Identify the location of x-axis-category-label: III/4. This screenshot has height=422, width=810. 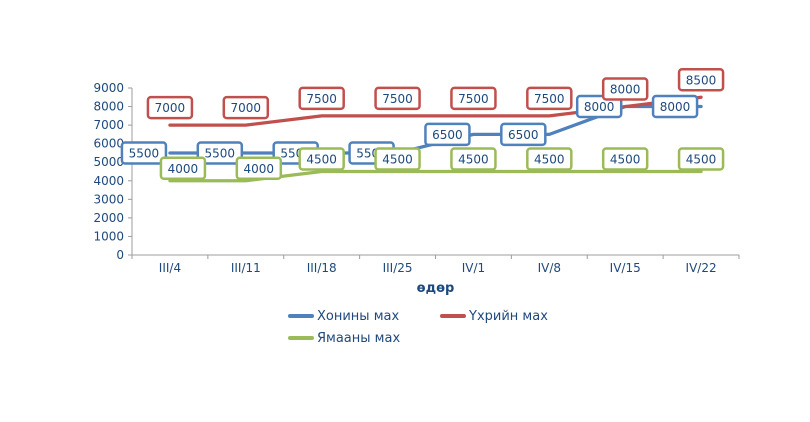
(170, 268).